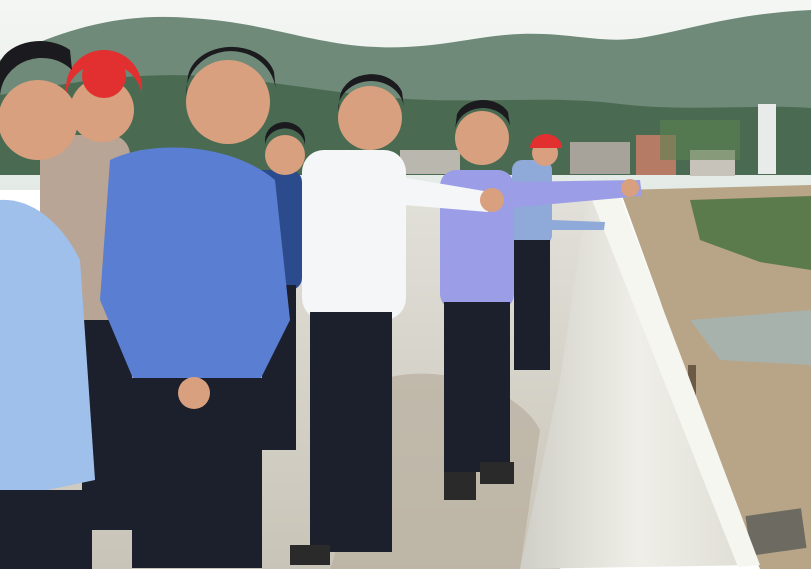 This screenshot has width=811, height=569. What do you see at coordinates (47, 305) in the screenshot?
I see `man-light-blue-shirt` at bounding box center [47, 305].